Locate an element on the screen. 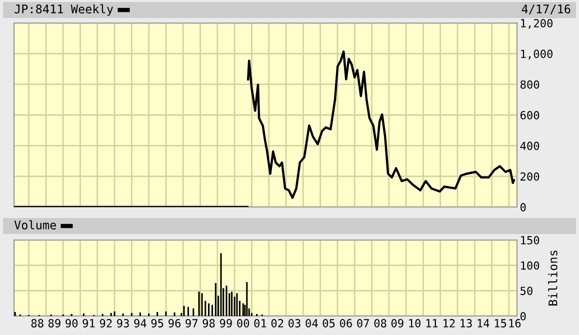 This screenshot has height=335, width=579. x-tick-label: 16 is located at coordinates (515, 323).